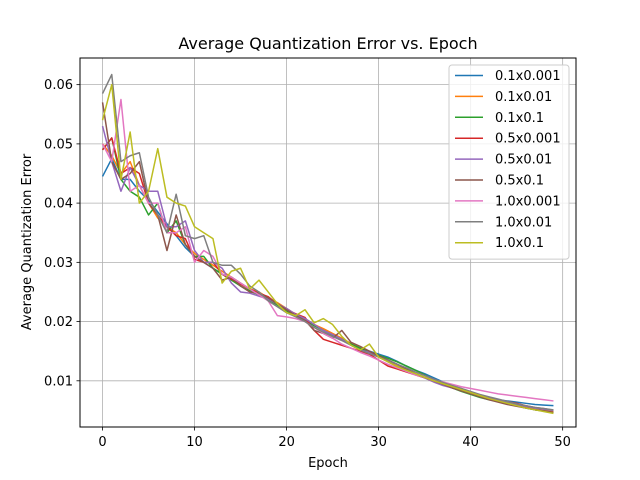  I want to click on y-tick-label: 0.04, so click(58, 204).